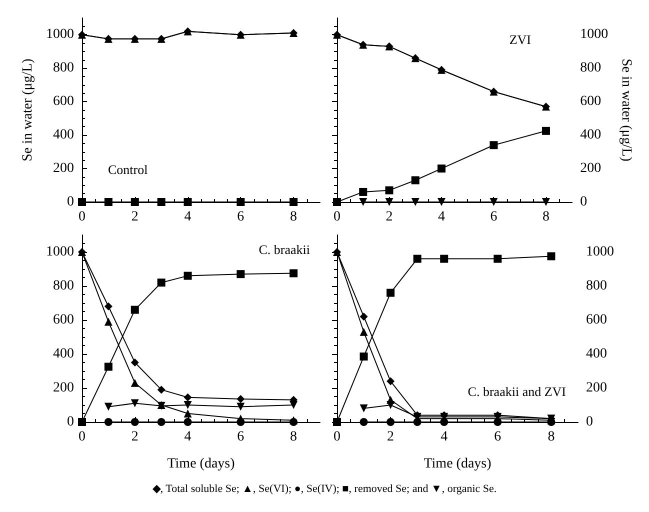 The width and height of the screenshot is (649, 512). What do you see at coordinates (284, 249) in the screenshot?
I see `annotation: C. braakii` at bounding box center [284, 249].